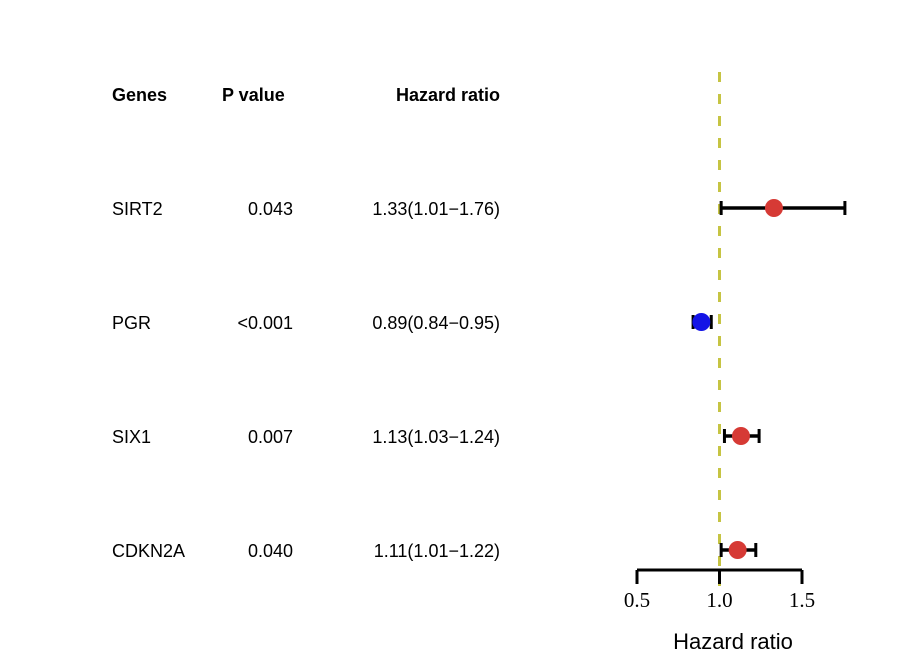  I want to click on header-hazard-ratio: Hazard ratio, so click(448, 95).